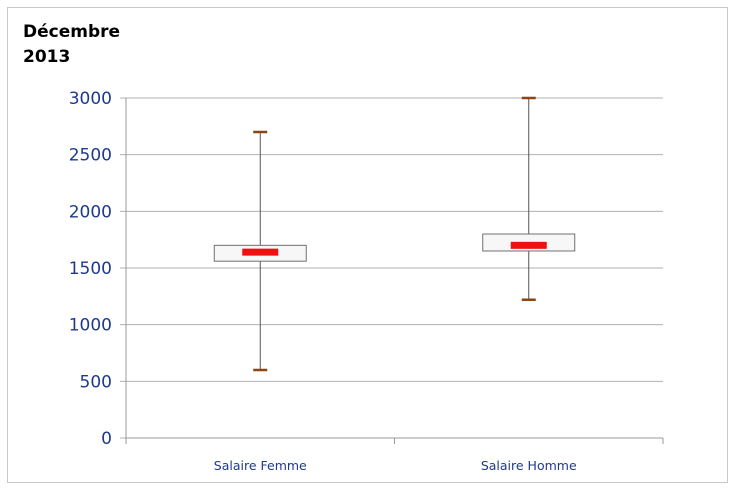 The image size is (736, 491). I want to click on y-tick-label: 2000, so click(90, 212).